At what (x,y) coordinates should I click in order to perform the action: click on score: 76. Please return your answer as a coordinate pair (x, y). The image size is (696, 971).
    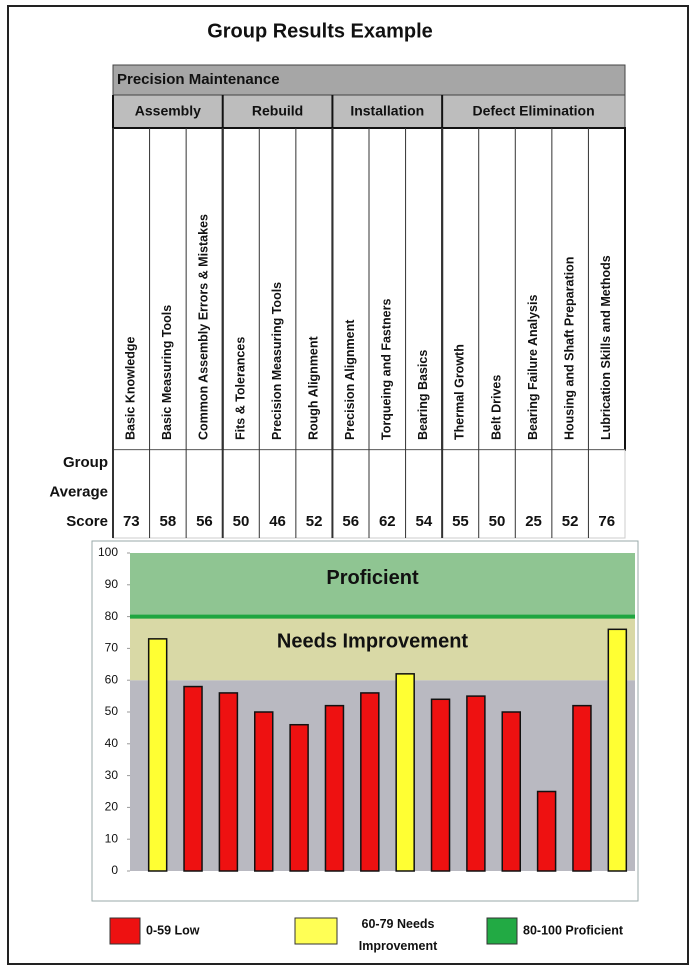
    Looking at the image, I should click on (606, 521).